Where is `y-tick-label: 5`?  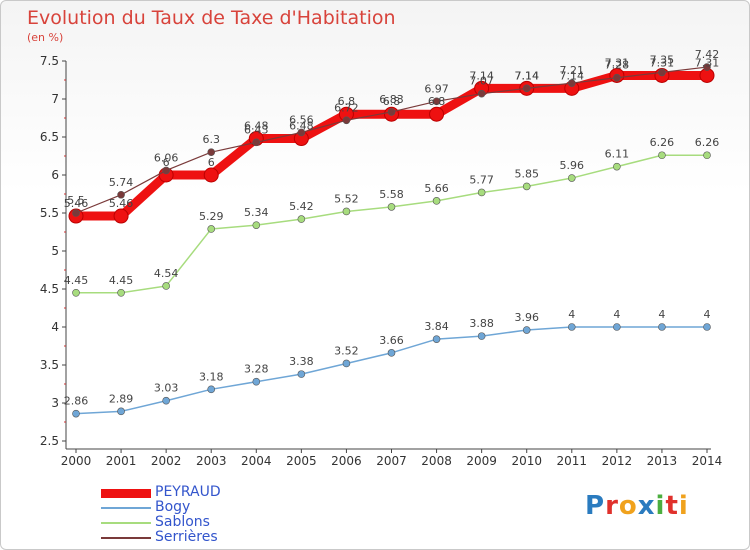
y-tick-label: 5 is located at coordinates (55, 251).